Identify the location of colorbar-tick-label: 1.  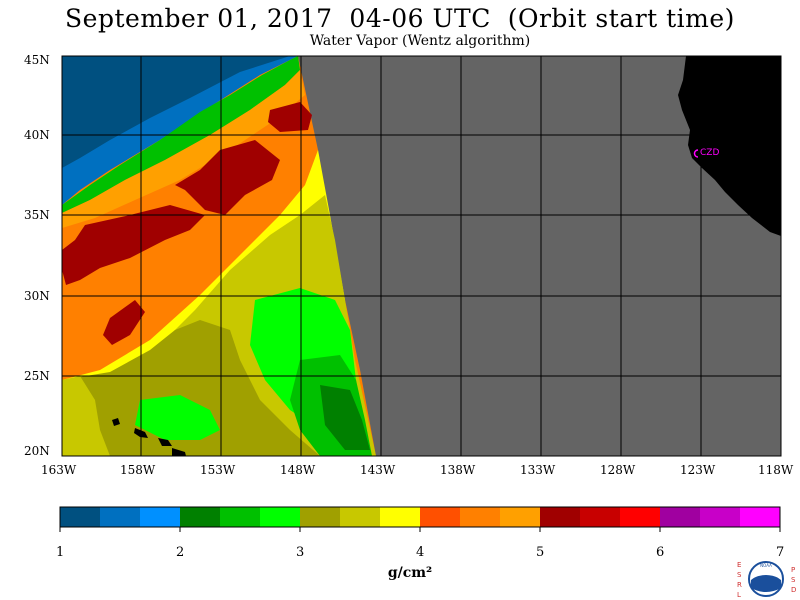
(60, 552).